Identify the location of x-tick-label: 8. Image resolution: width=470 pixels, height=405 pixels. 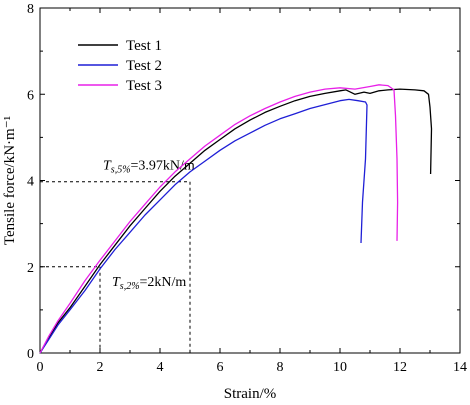
(280, 367).